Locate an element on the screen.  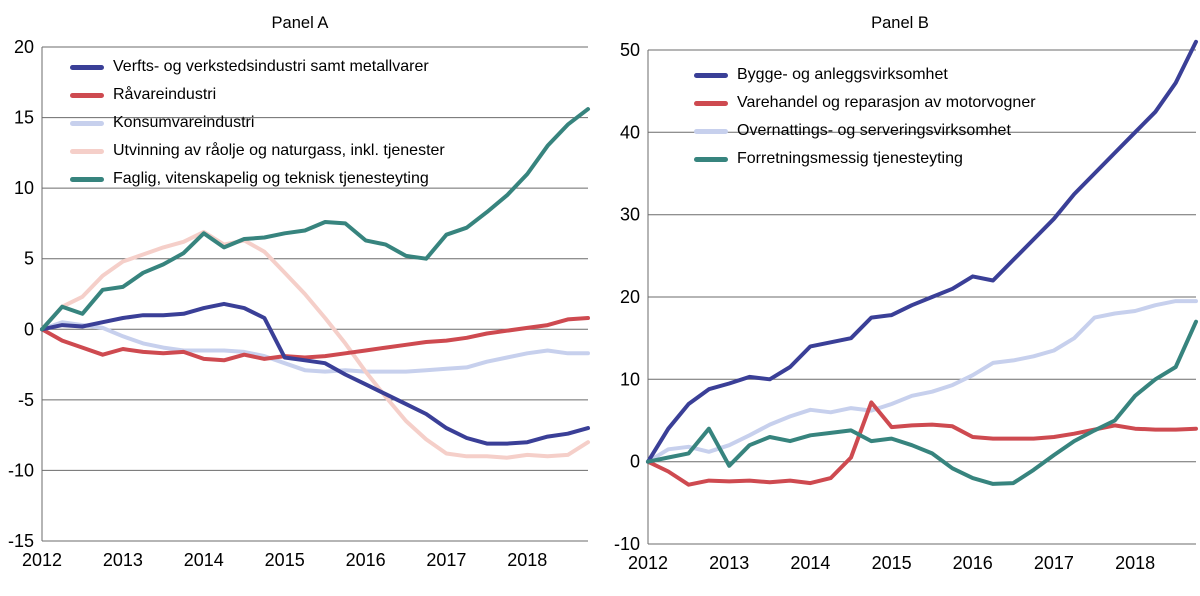
panel-b-title: Panel B is located at coordinates (900, 23).